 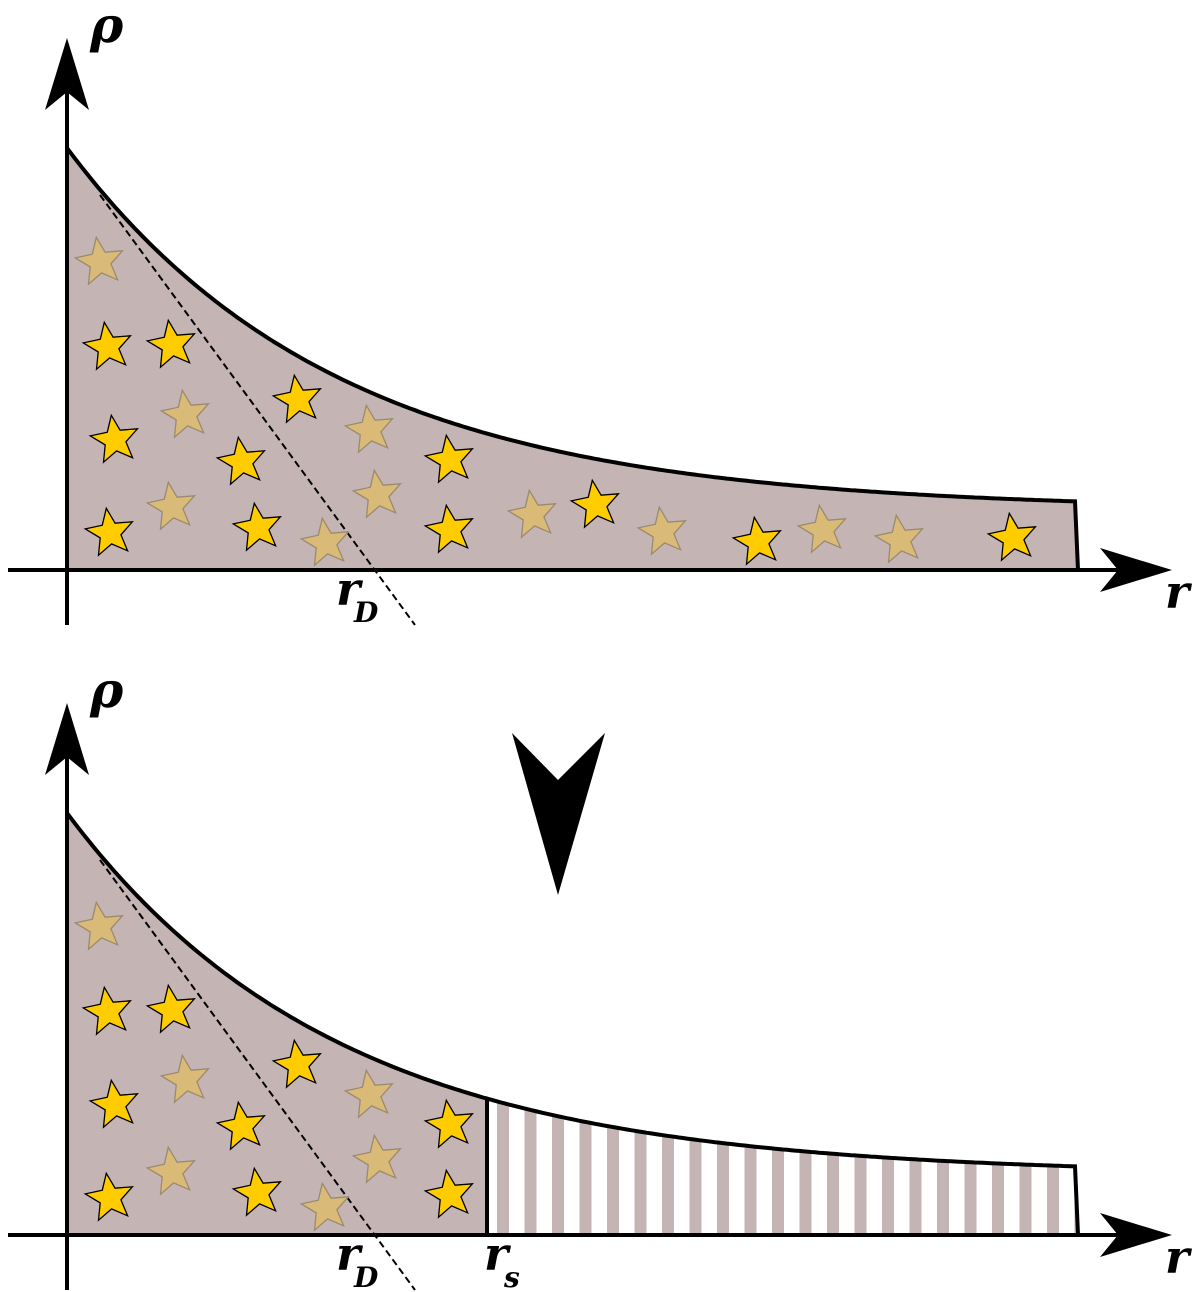 I want to click on marker-subscript: s, so click(x=511, y=1276).